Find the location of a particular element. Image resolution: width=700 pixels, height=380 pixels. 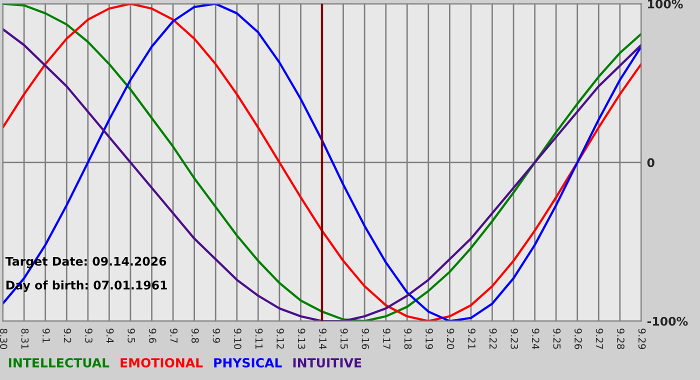

x-tick-label: 9.16 is located at coordinates (366, 339).